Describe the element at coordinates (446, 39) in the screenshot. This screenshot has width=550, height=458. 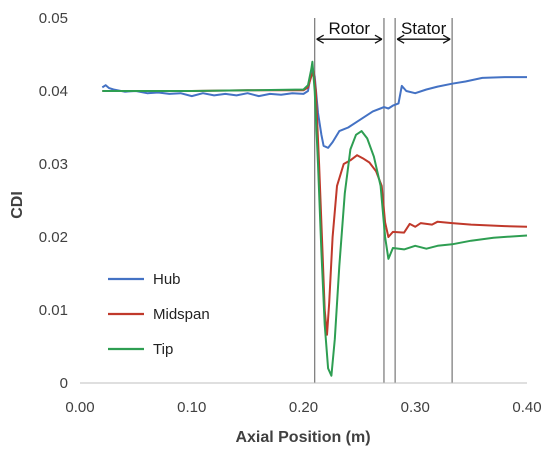
I see `stator-arrowhead-right` at that location.